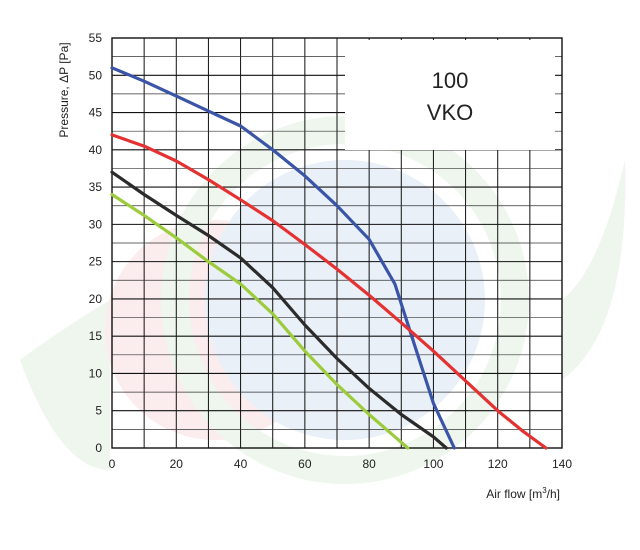  Describe the element at coordinates (96, 187) in the screenshot. I see `y-tick-label: 35` at that location.